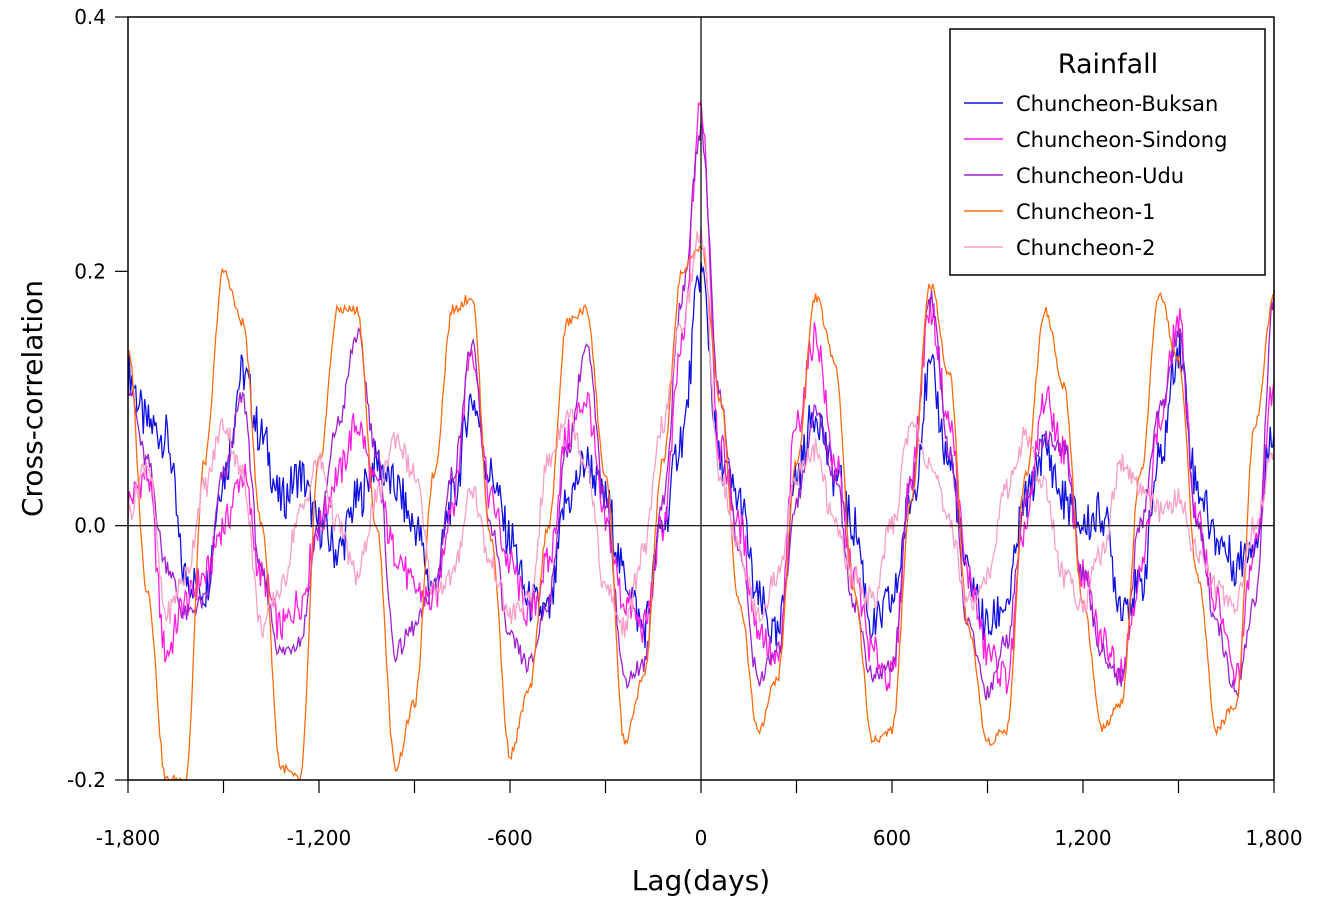 This screenshot has height=906, width=1317. Describe the element at coordinates (892, 838) in the screenshot. I see `x-tick-label: 600` at that location.